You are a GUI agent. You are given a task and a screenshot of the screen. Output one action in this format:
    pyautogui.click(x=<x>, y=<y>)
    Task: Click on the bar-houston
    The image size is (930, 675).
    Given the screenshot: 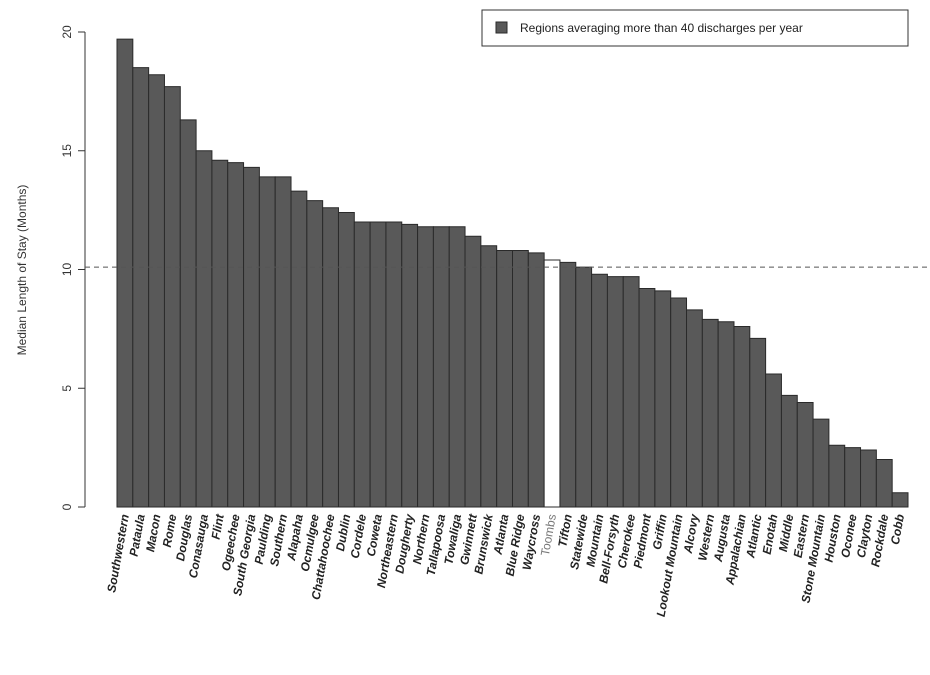 What is the action you would take?
    pyautogui.click(x=837, y=476)
    